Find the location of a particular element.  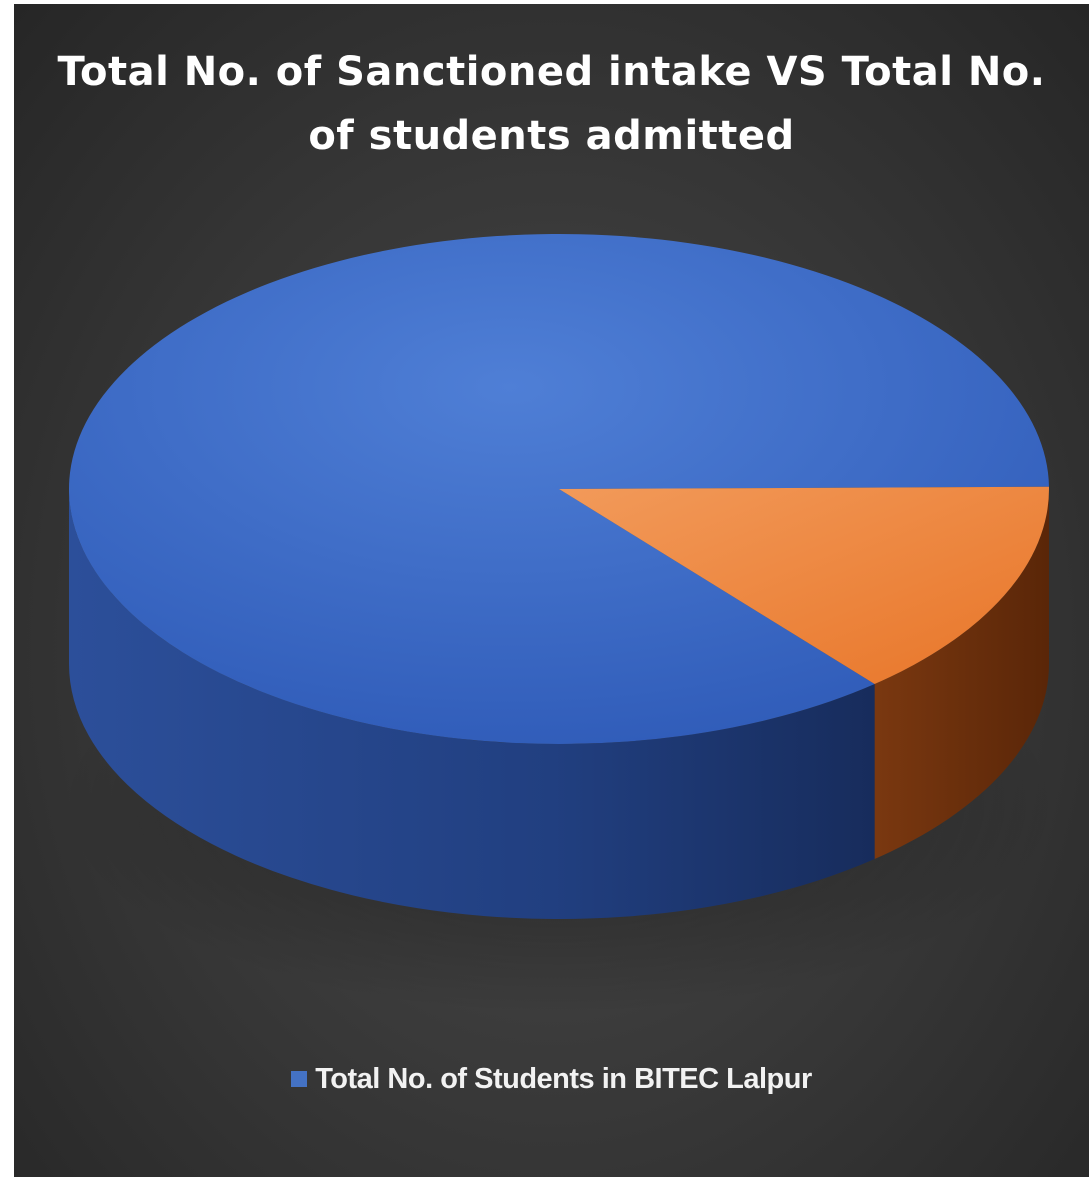

legend-item: Total No. of Students in BITEC Lalpur is located at coordinates (551, 1079).